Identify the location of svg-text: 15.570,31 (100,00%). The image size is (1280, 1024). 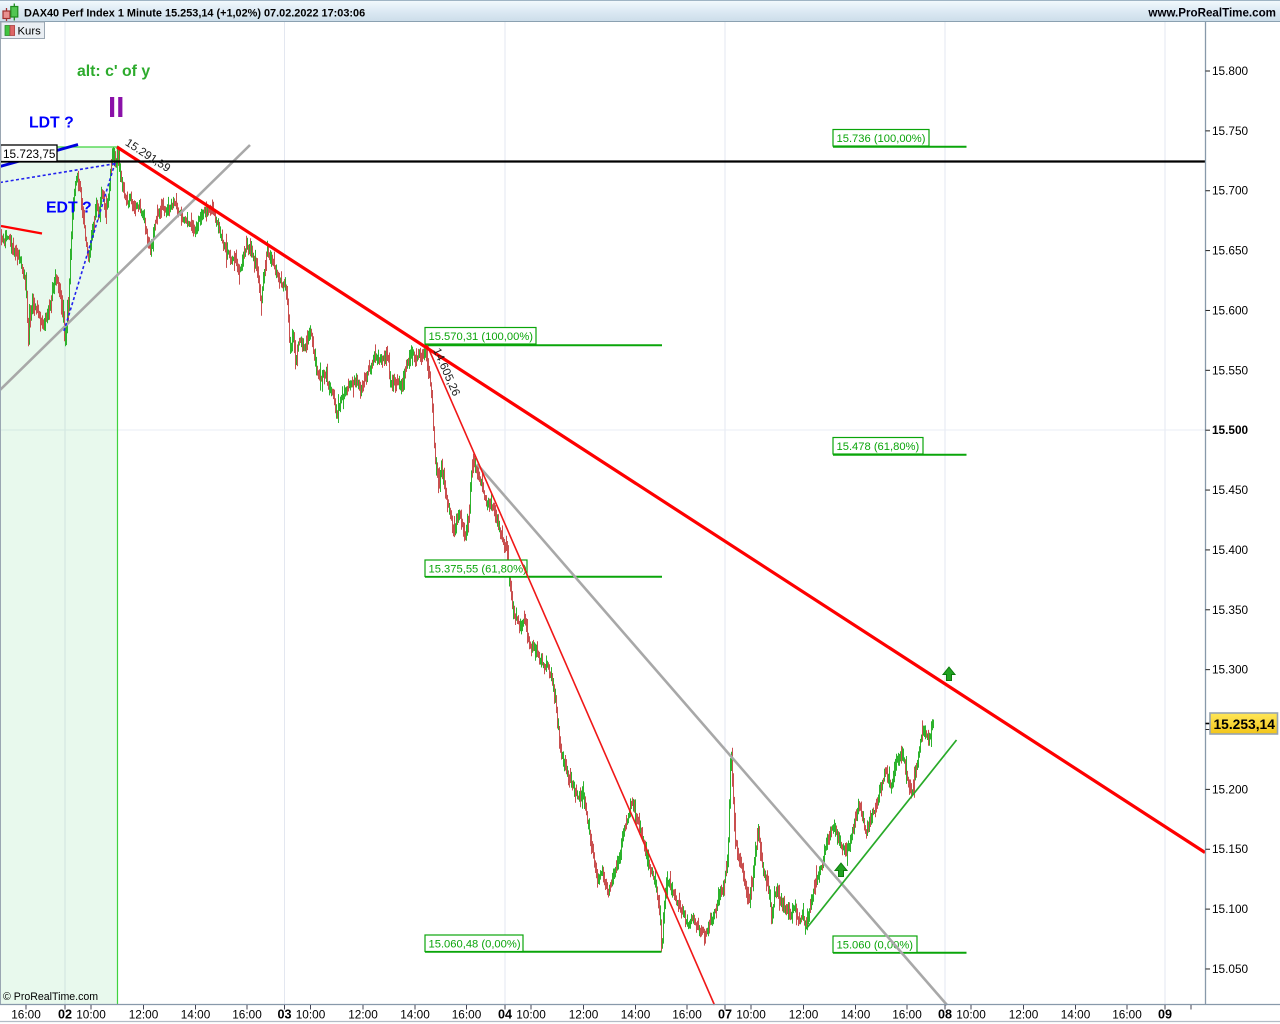
(481, 337).